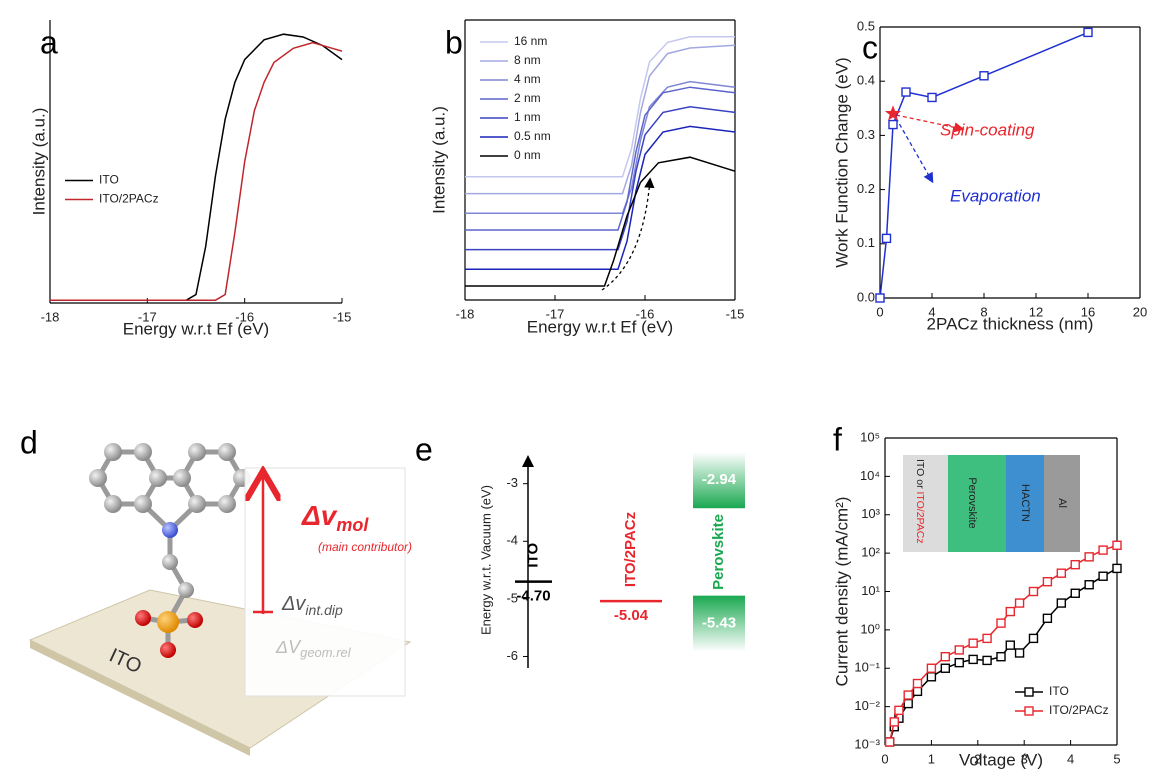  Describe the element at coordinates (977, 758) in the screenshot. I see `x-tick-label: 2` at that location.